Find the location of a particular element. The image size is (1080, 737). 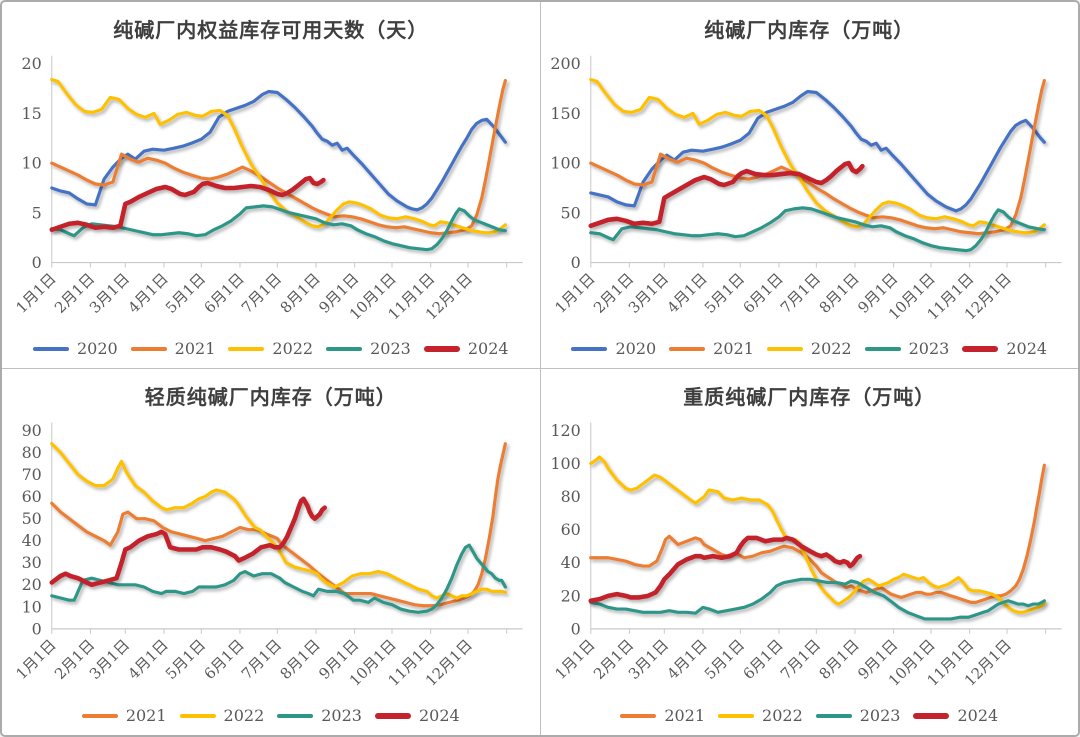

y-axis-label: 50 is located at coordinates (32, 518).